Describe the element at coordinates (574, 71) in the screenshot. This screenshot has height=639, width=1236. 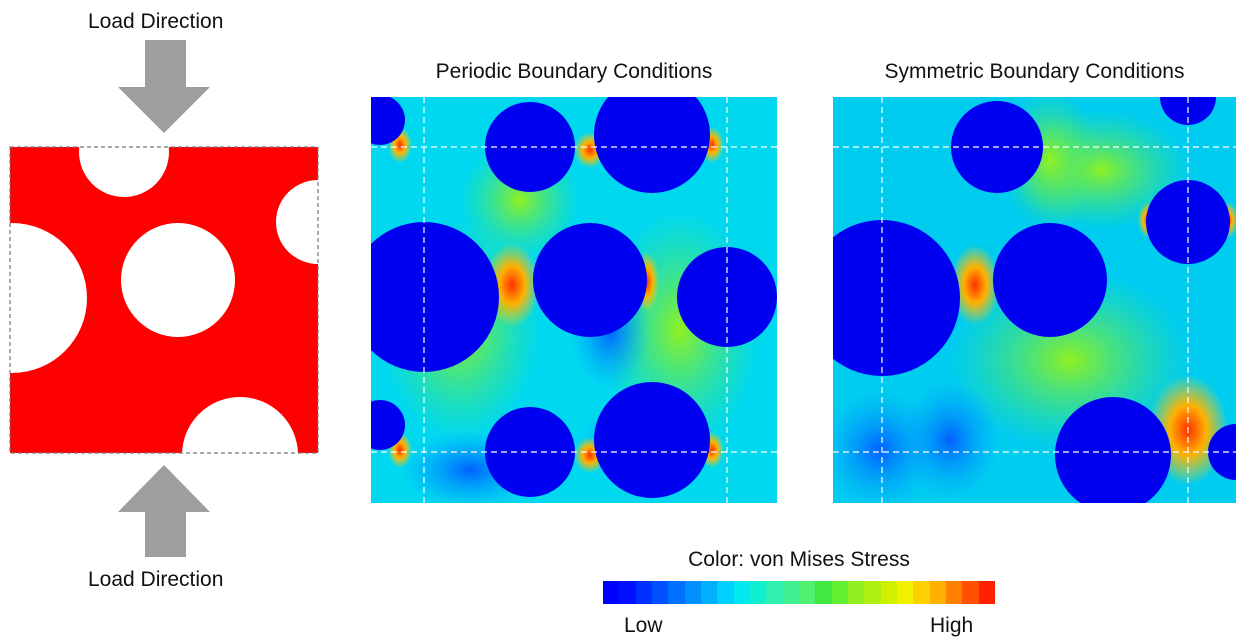
I see `periodic-panel-title: Periodic Boundary Conditions` at that location.